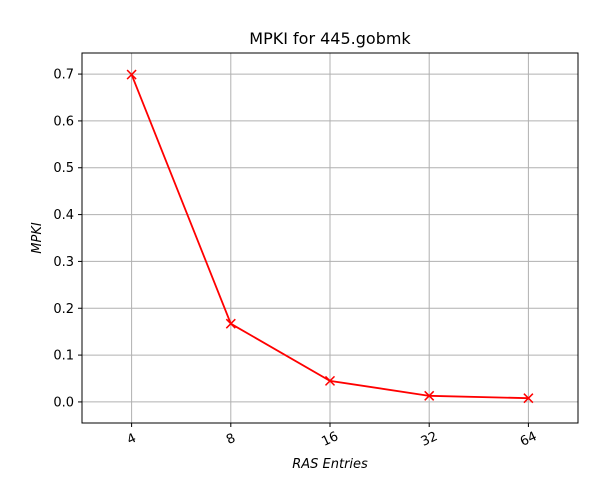  What do you see at coordinates (330, 464) in the screenshot?
I see `x-axis-label: RAS Entries` at bounding box center [330, 464].